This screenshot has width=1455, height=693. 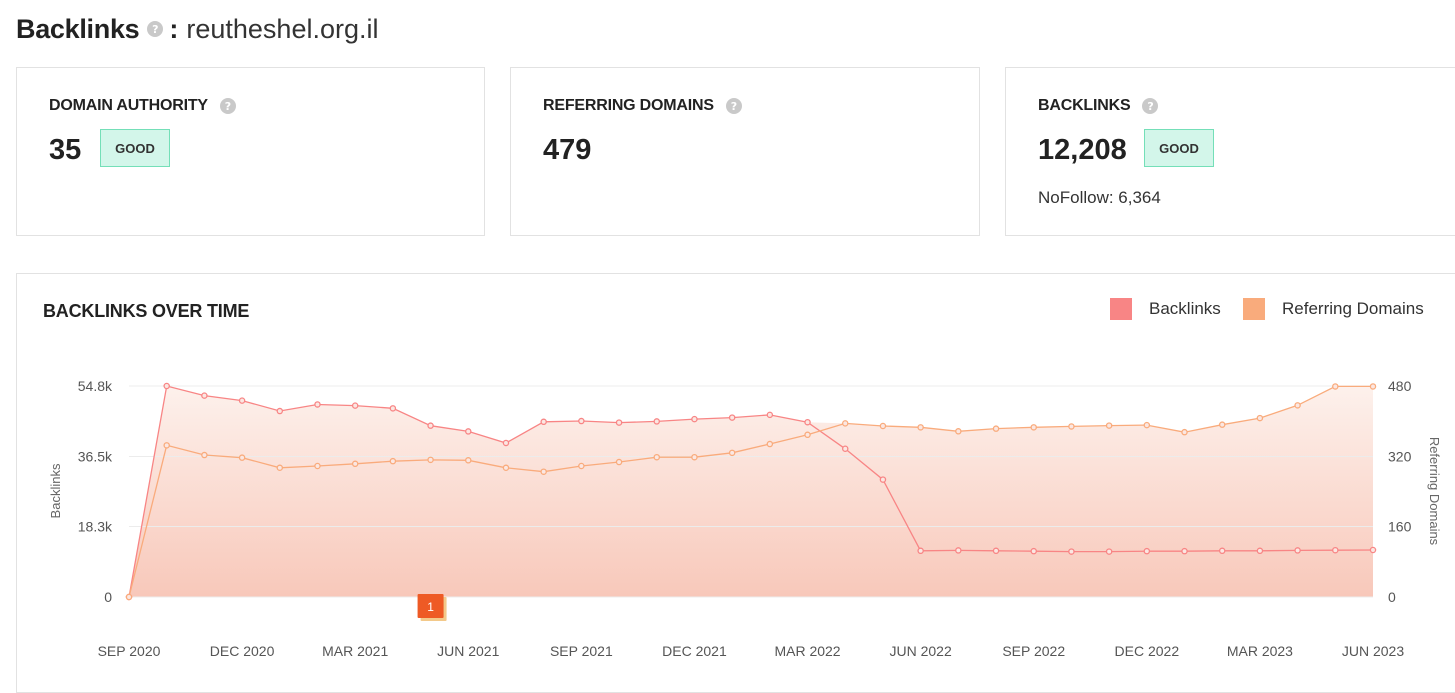 I want to click on x-tick-label: SEP 2020, so click(x=129, y=651).